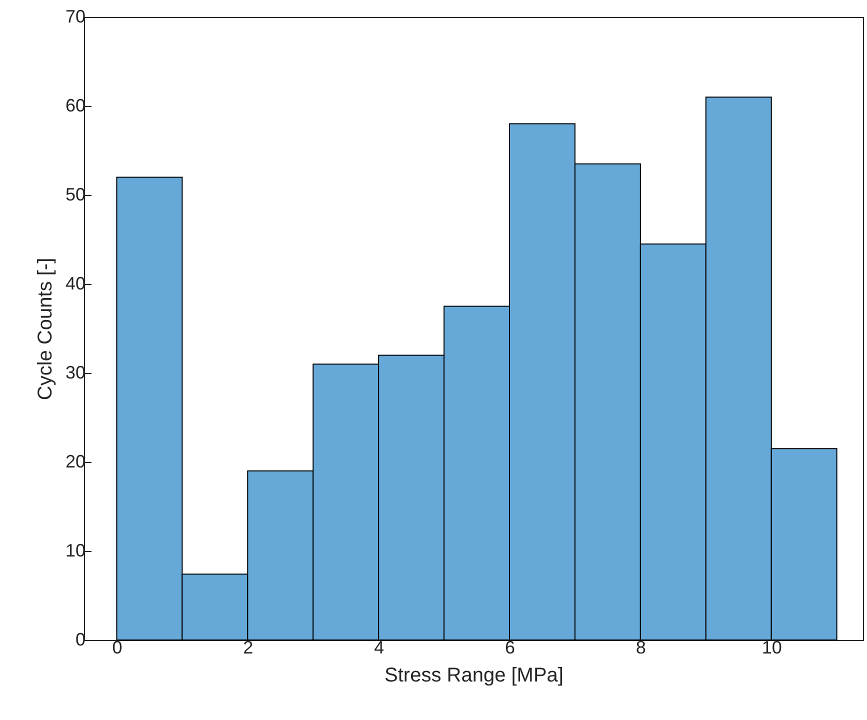  What do you see at coordinates (772, 648) in the screenshot?
I see `x-tick-label: 10` at bounding box center [772, 648].